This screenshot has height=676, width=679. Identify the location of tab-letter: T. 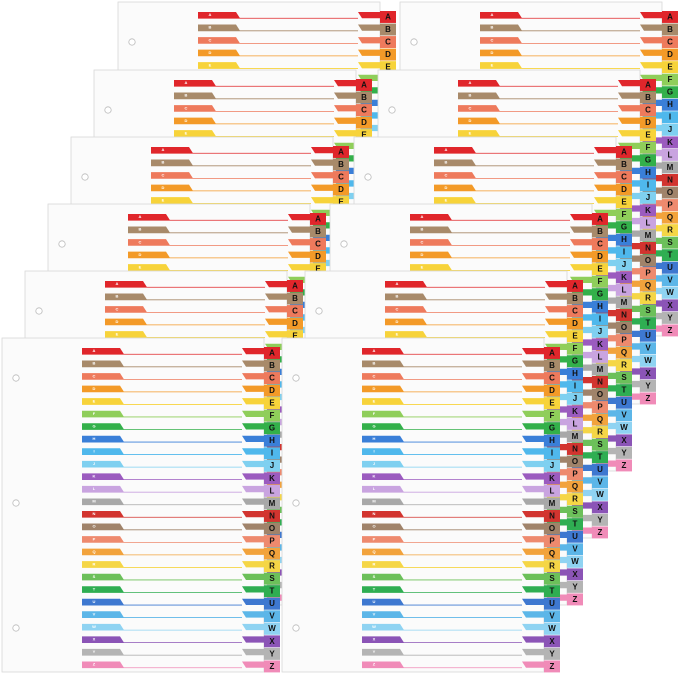
(624, 390).